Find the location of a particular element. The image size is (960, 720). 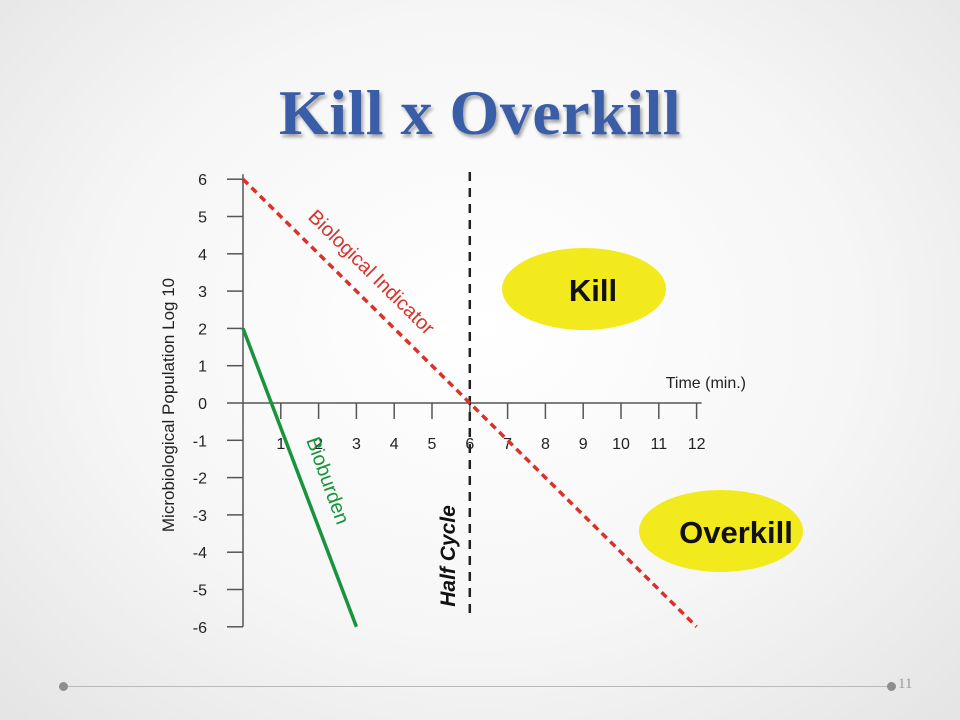

kill-label: Kill is located at coordinates (593, 290).